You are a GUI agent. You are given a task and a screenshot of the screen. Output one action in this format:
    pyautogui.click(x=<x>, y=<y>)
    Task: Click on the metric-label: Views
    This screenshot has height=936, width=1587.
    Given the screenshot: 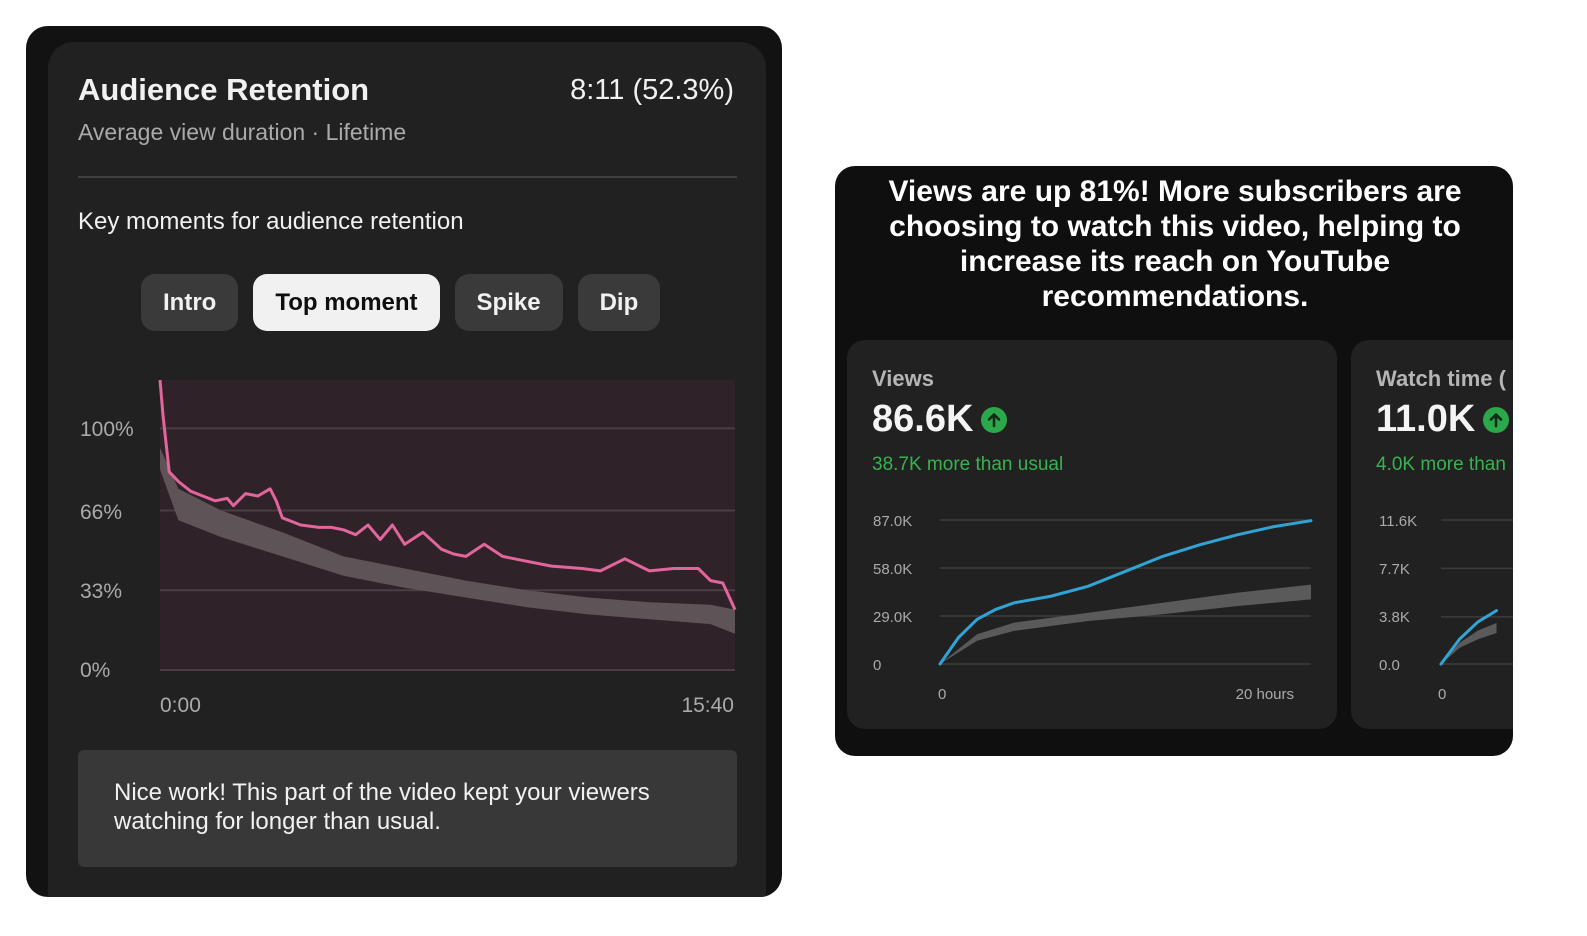 What is the action you would take?
    pyautogui.click(x=903, y=378)
    